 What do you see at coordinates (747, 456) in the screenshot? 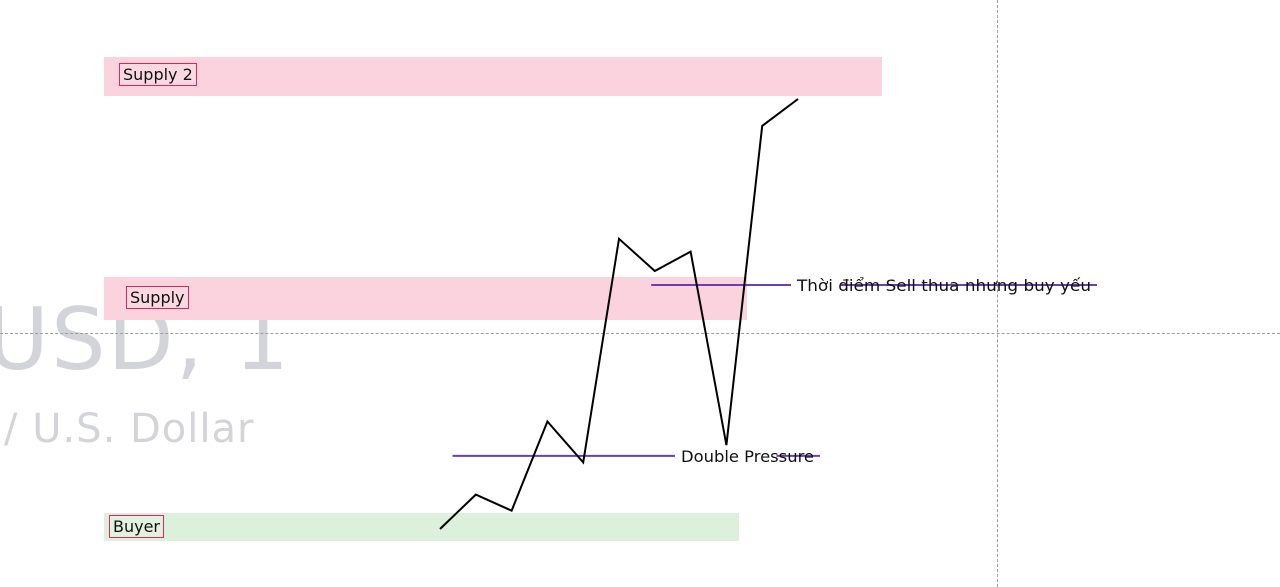
I see `annotation-text-1: Double Pressure` at bounding box center [747, 456].